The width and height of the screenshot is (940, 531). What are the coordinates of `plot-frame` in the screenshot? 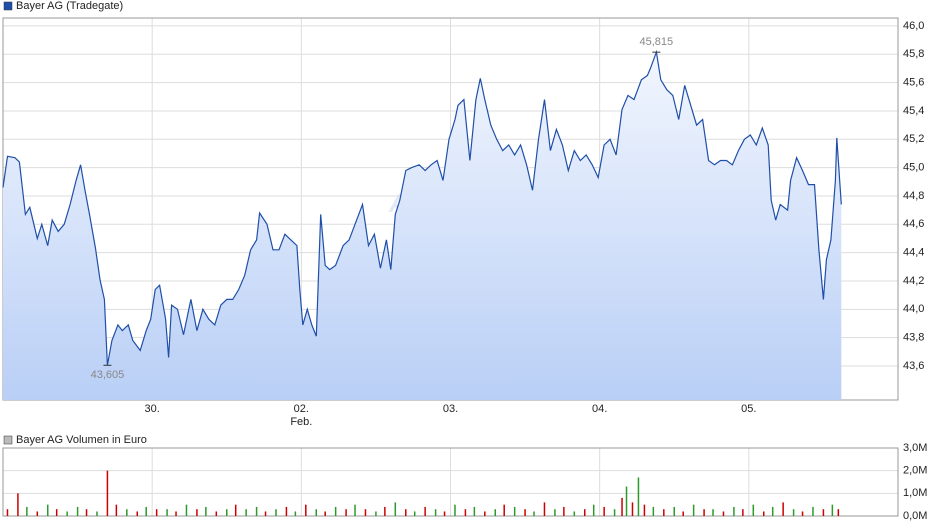 It's located at (450, 482).